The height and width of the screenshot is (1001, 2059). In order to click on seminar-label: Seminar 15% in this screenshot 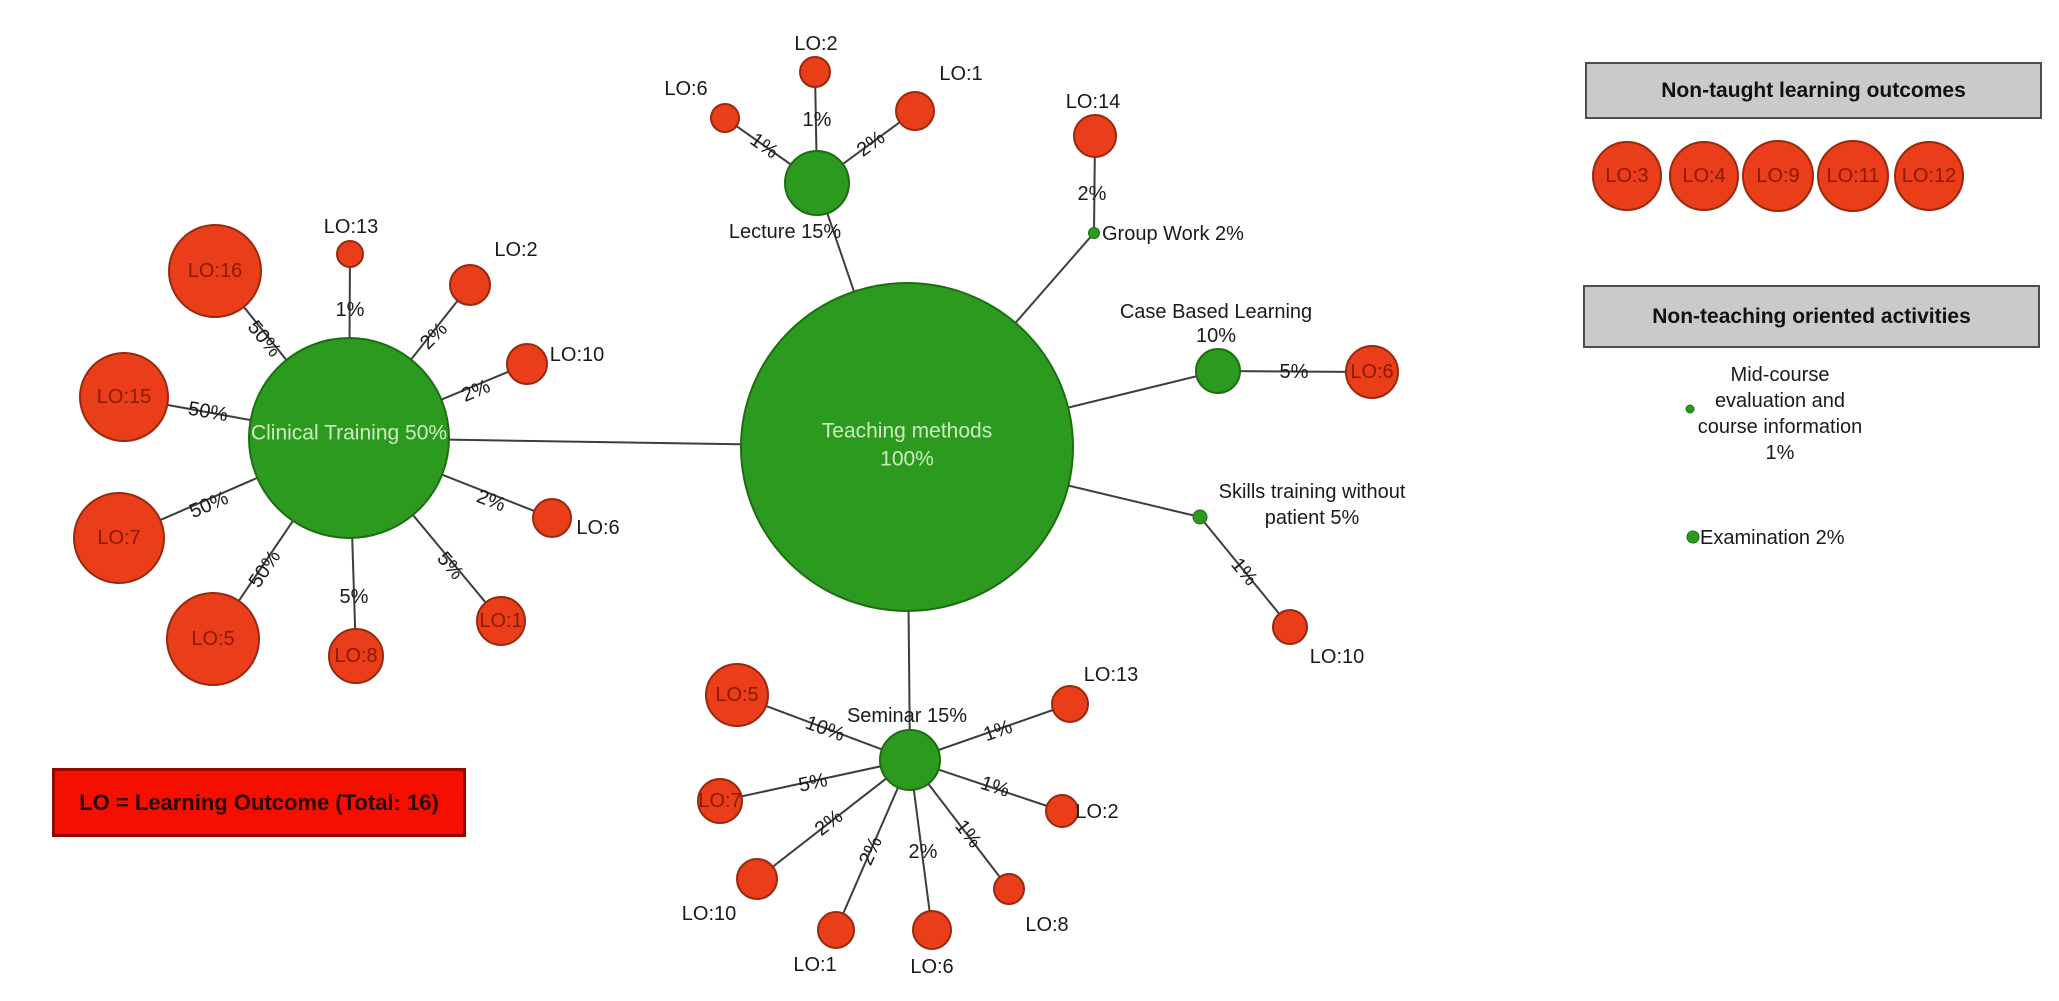, I will do `click(907, 716)`.